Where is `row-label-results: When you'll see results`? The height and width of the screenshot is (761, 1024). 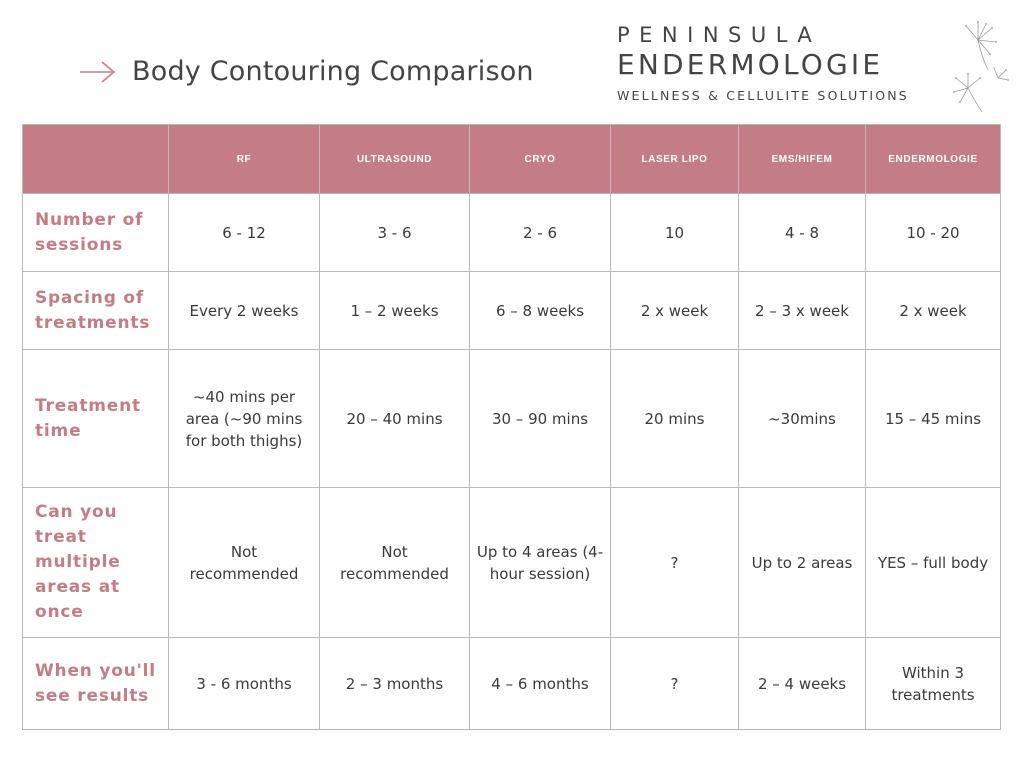
row-label-results: When you'll see results is located at coordinates (95, 683).